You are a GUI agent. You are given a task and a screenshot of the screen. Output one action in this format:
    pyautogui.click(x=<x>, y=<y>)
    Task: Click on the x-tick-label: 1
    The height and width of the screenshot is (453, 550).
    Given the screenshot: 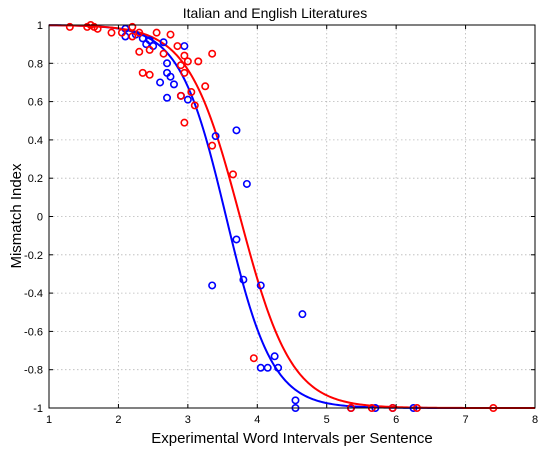 What is the action you would take?
    pyautogui.click(x=49, y=420)
    